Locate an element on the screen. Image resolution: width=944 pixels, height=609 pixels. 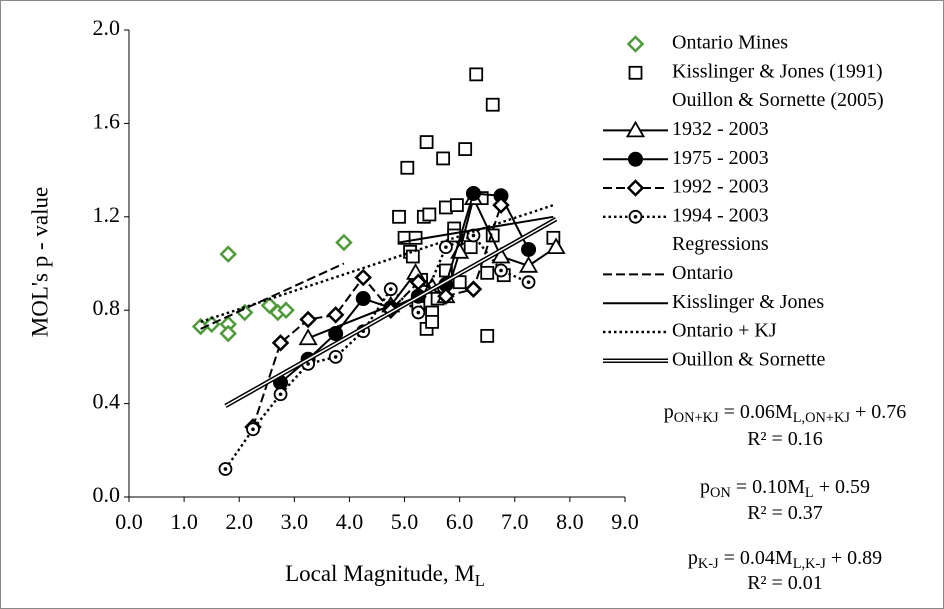
legend-label: Ontario is located at coordinates (702, 273).